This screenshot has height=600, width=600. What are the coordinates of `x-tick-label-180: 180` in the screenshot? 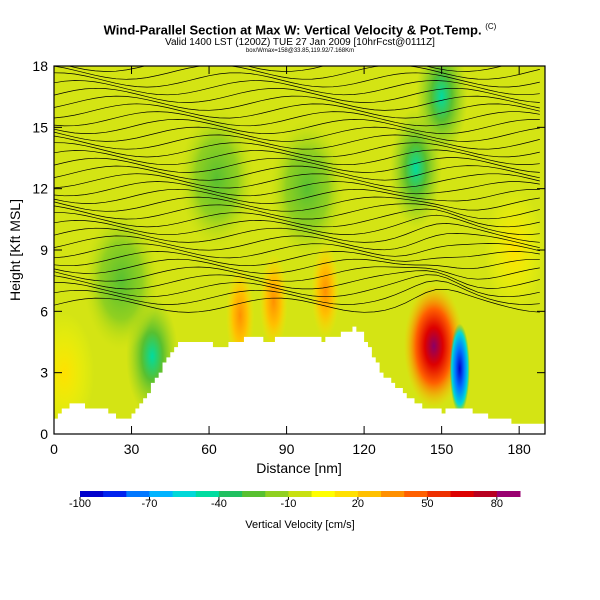 It's located at (519, 449).